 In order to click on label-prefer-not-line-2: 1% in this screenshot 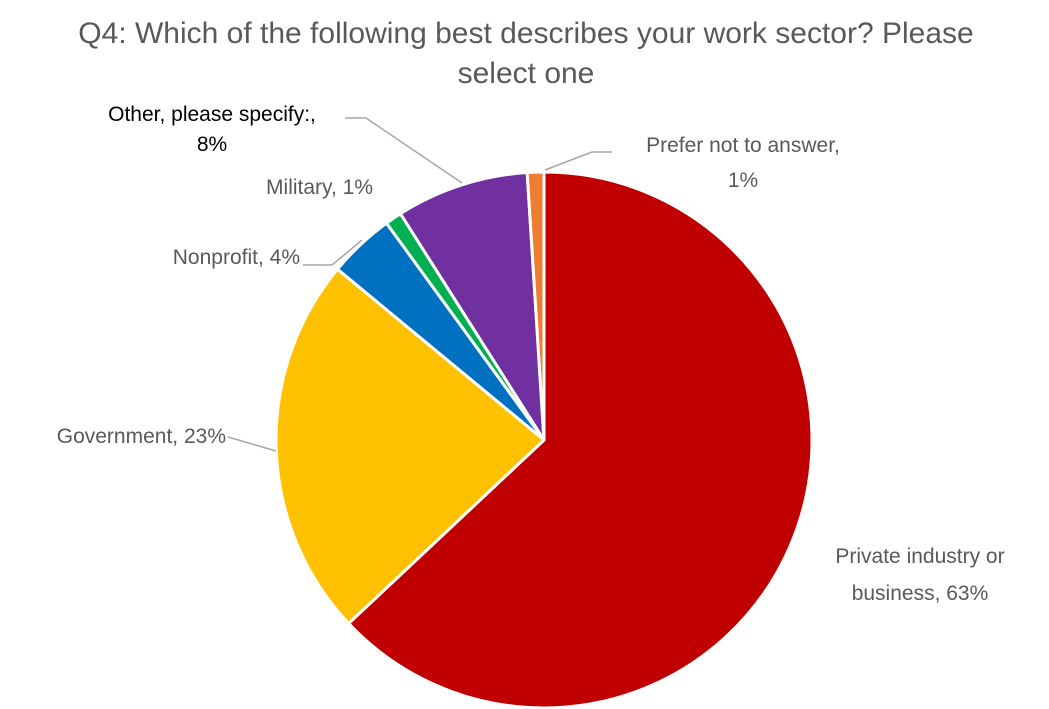, I will do `click(743, 180)`.